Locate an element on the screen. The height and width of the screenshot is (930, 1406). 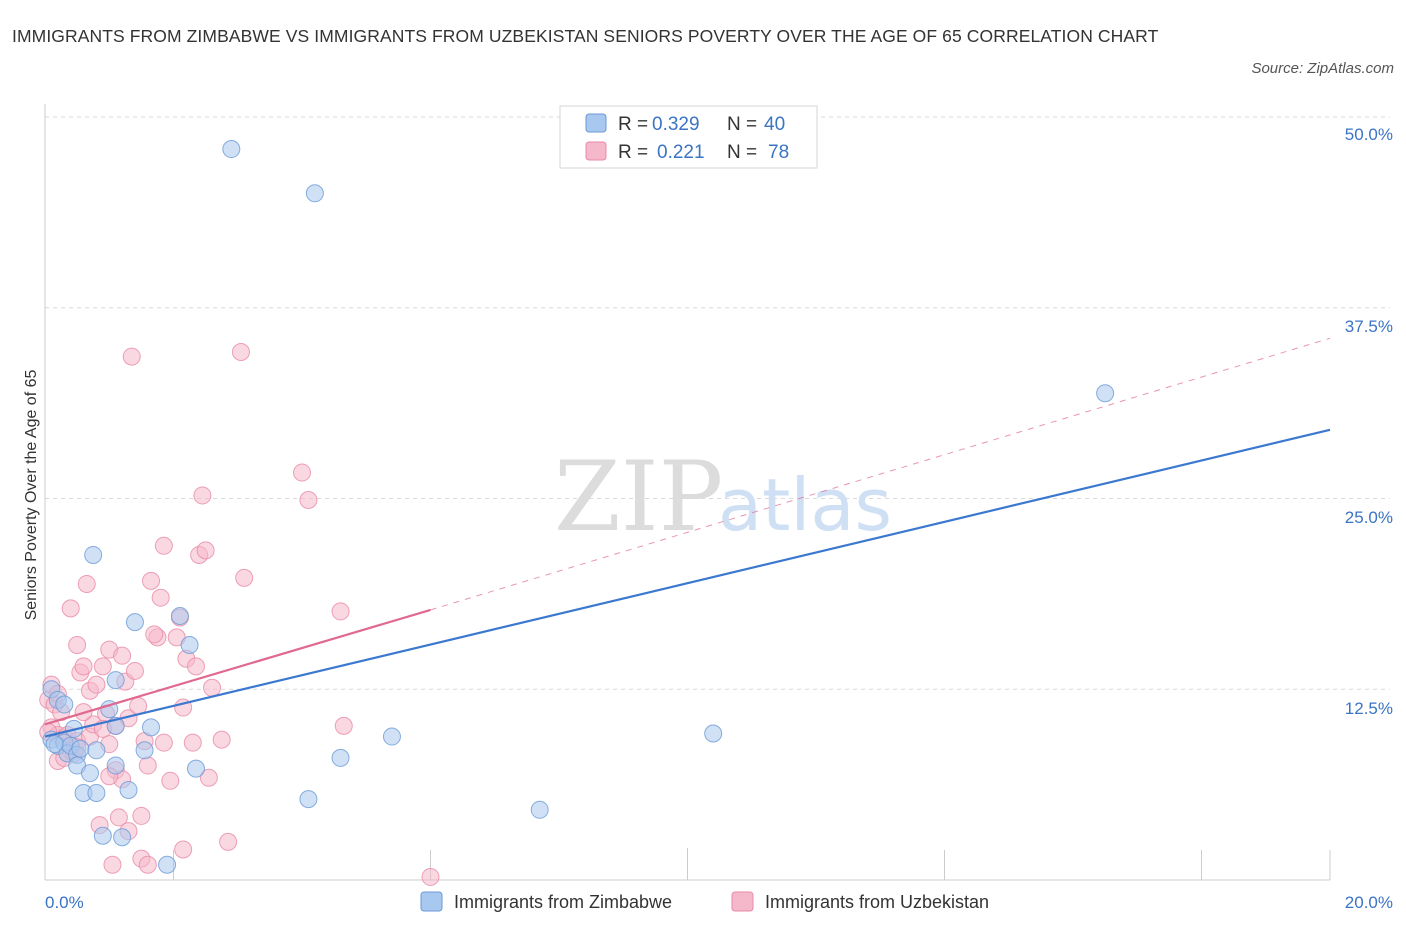
x-tick-label: 0.0% is located at coordinates (64, 902).